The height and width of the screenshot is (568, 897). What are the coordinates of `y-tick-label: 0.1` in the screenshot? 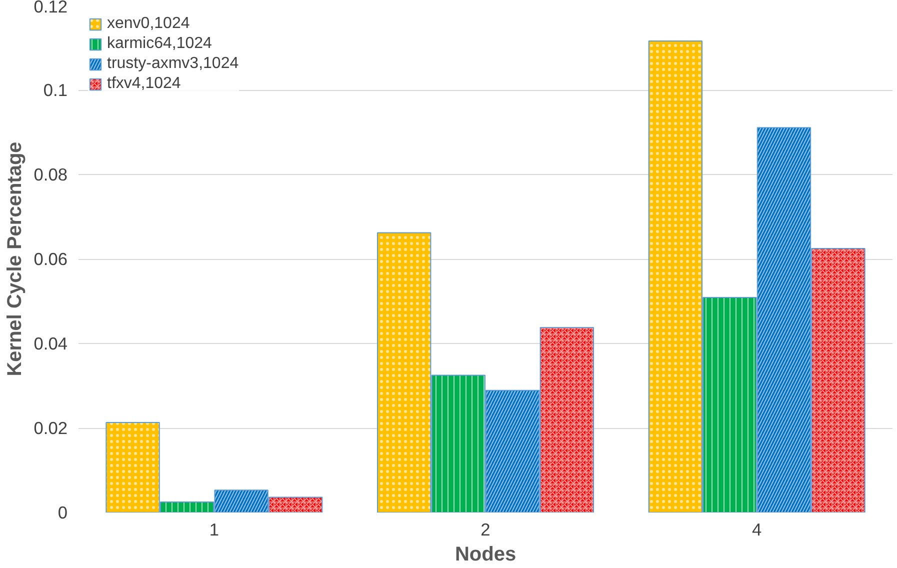 It's located at (55, 90).